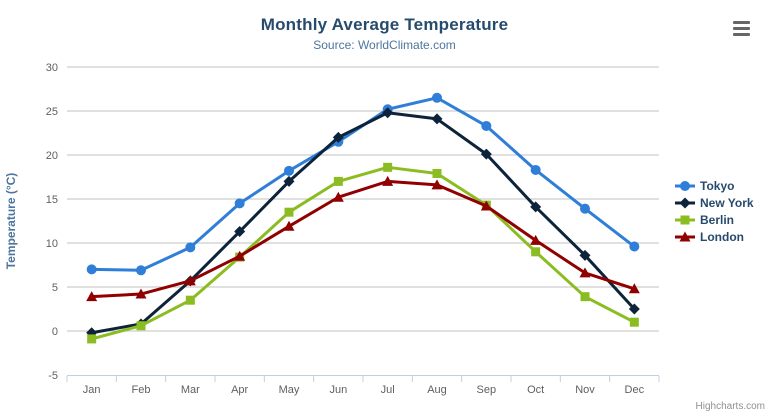  What do you see at coordinates (239, 390) in the screenshot?
I see `x-axis-tick-label: Apr` at bounding box center [239, 390].